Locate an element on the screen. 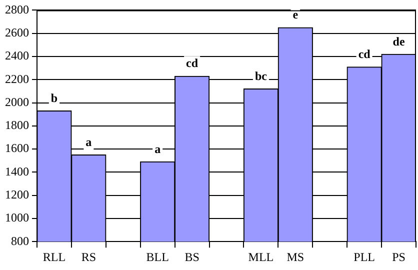 The height and width of the screenshot is (270, 418). x-tick-label: MLL is located at coordinates (261, 257).